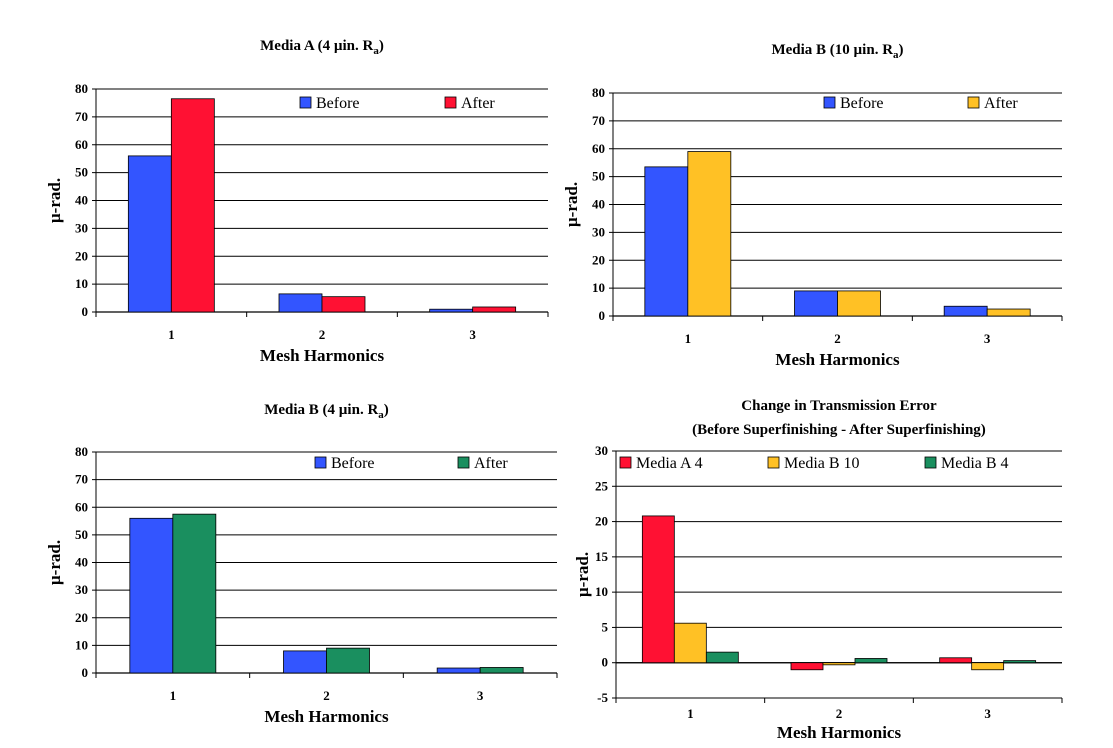  I want to click on chart-title: Media B (4 µin. Ra), so click(326, 411).